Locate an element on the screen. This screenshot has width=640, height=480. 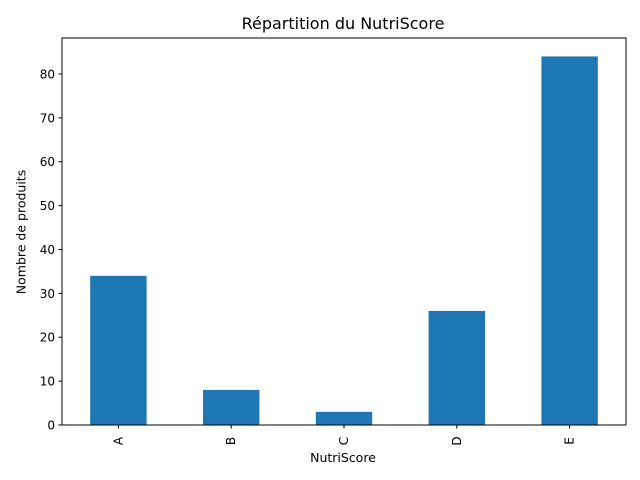
bar-a is located at coordinates (118, 350).